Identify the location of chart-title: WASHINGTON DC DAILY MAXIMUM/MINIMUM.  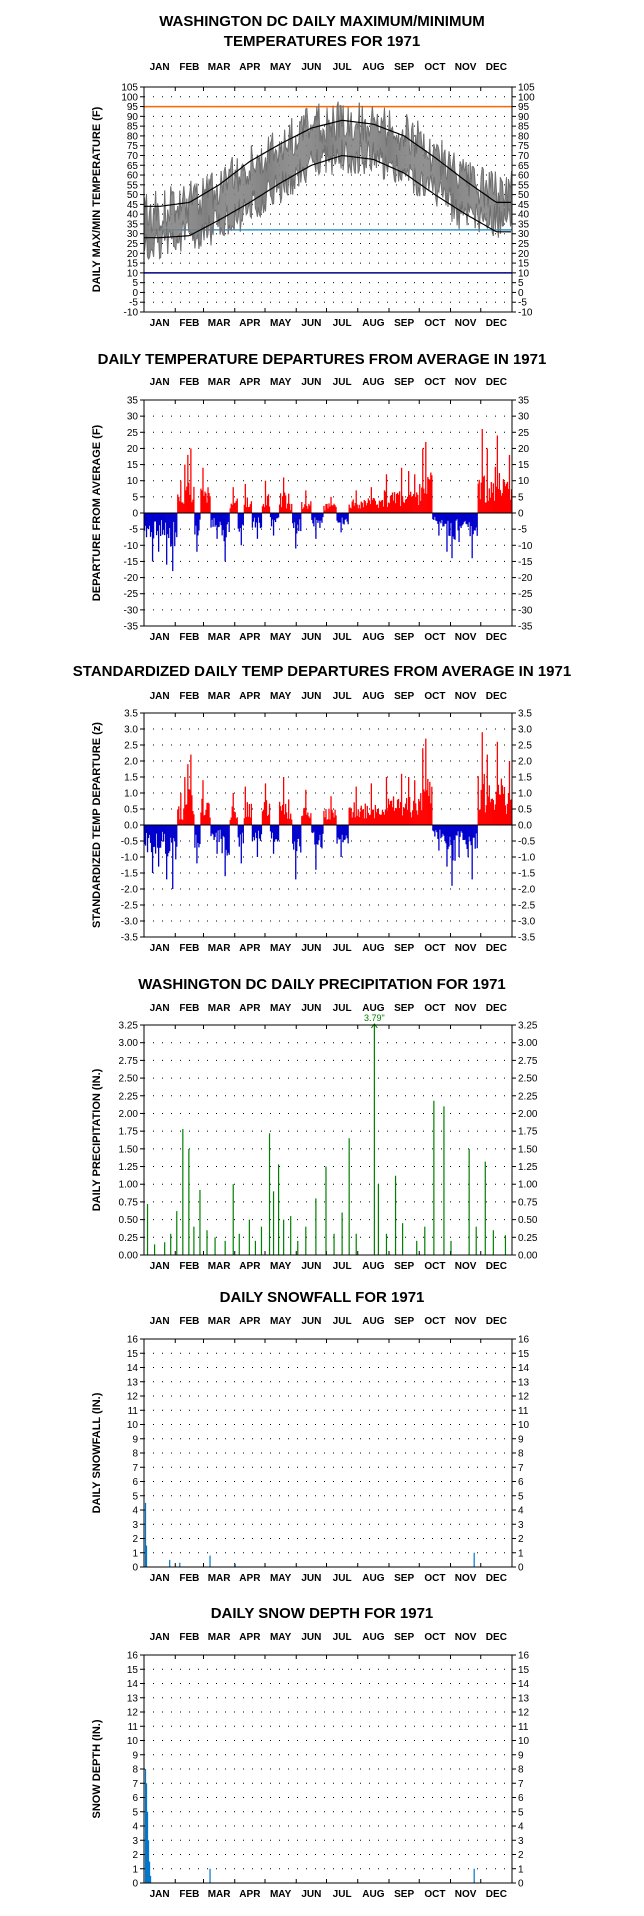
(322, 21).